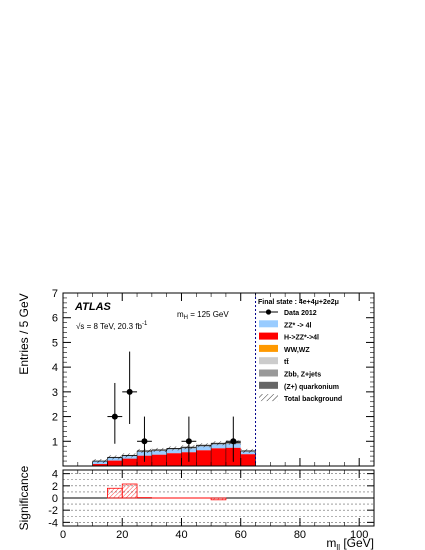 Image resolution: width=425 pixels, height=550 pixels. What do you see at coordinates (350, 543) in the screenshot?
I see `x-axis-title: mll [GeV]` at bounding box center [350, 543].